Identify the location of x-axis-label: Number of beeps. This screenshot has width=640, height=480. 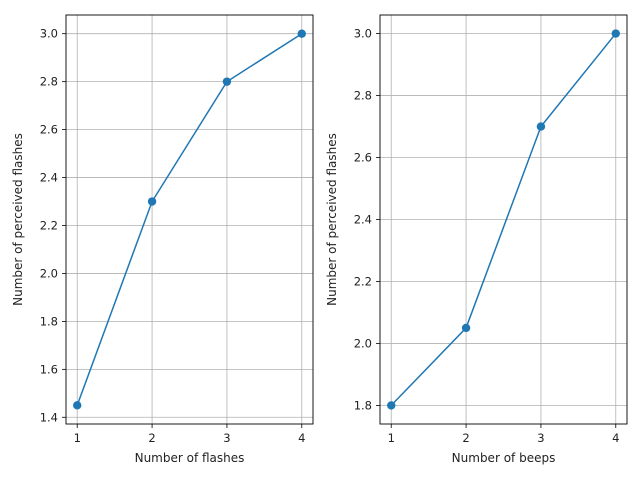
(504, 458).